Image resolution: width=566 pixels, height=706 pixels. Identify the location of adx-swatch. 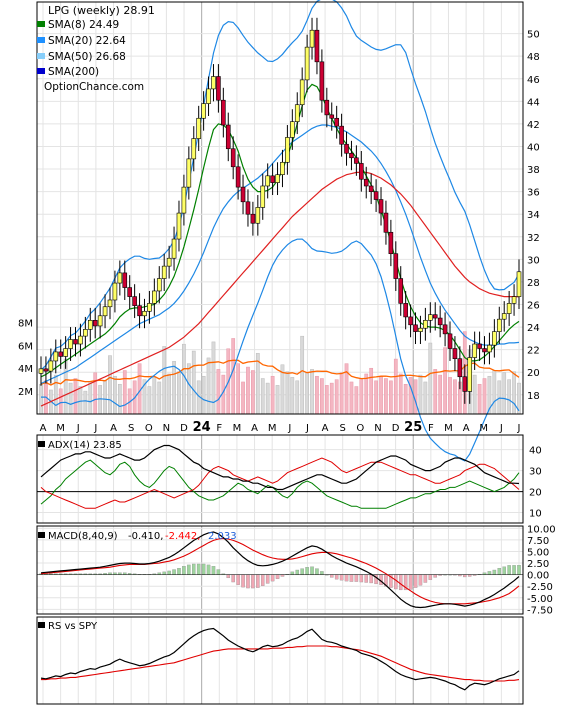
(41, 444).